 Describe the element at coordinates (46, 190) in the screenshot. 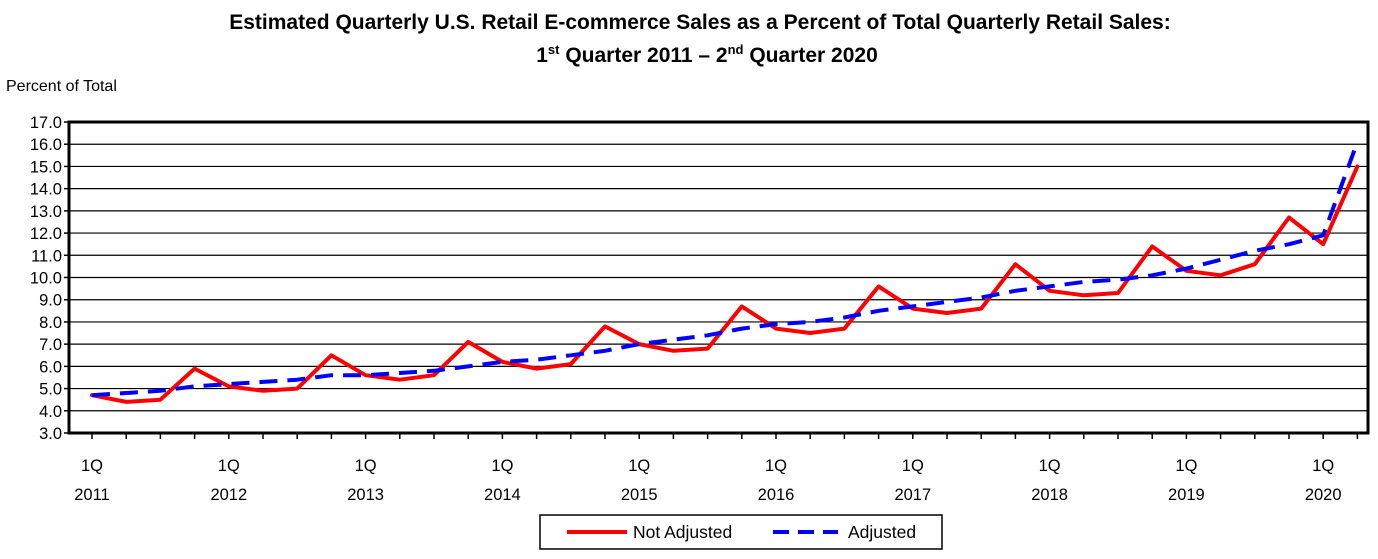

I see `y-tick-label: 14.0` at that location.